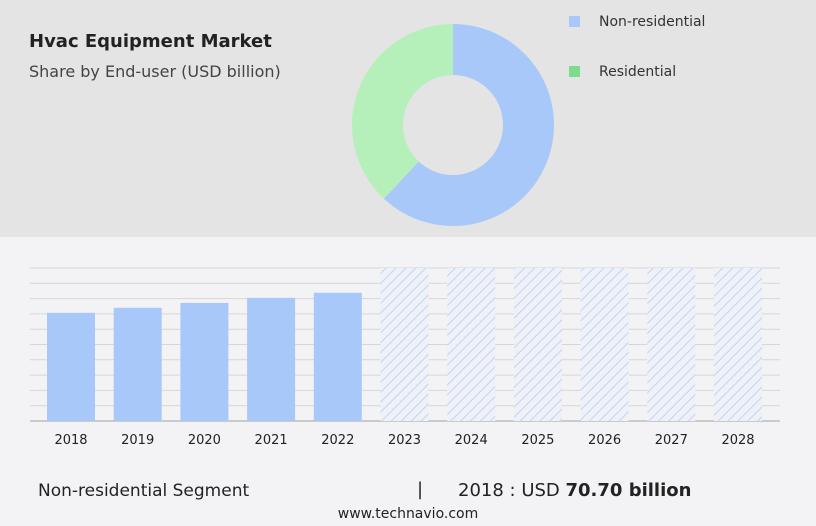  Describe the element at coordinates (638, 72) in the screenshot. I see `legend-label: Residential` at that location.